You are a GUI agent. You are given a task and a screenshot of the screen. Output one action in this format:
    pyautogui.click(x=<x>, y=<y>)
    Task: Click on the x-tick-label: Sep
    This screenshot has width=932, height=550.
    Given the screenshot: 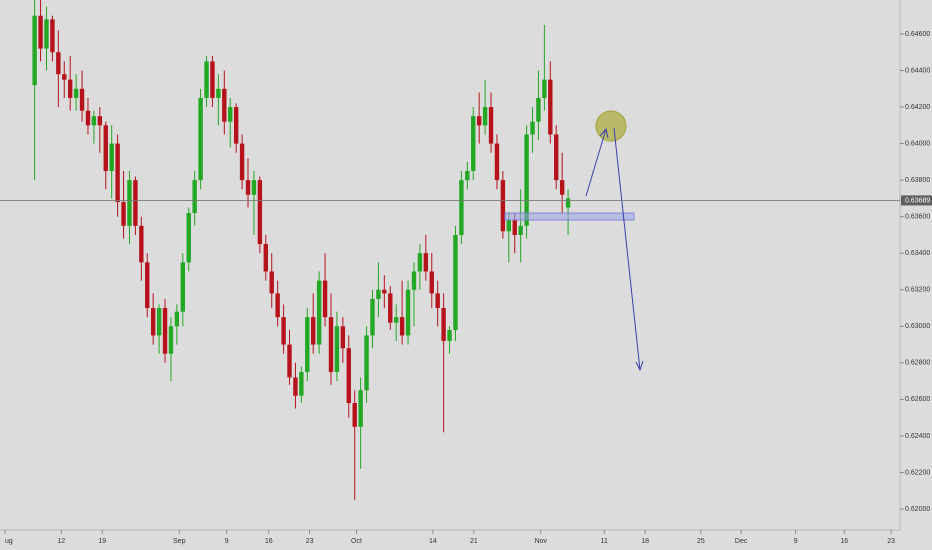 What is the action you would take?
    pyautogui.click(x=179, y=541)
    